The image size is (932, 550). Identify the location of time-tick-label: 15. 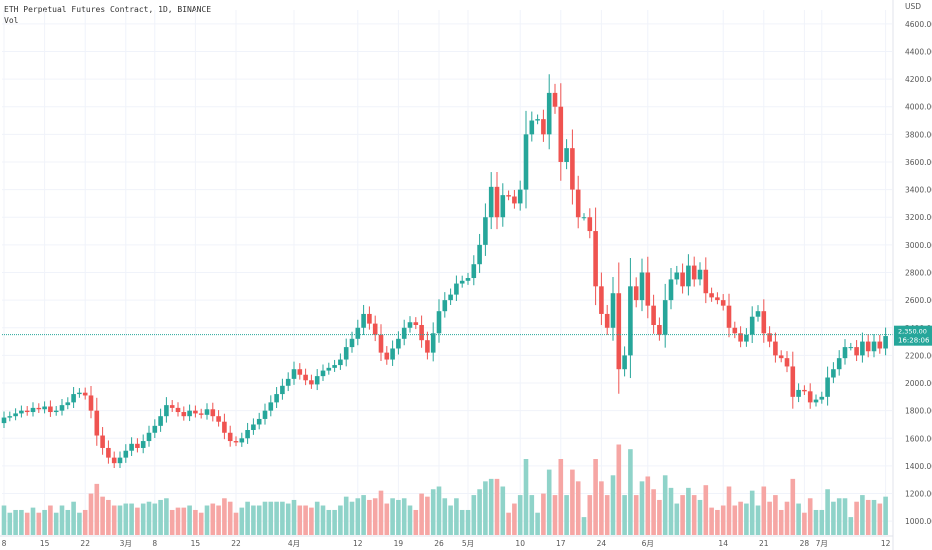
(196, 543).